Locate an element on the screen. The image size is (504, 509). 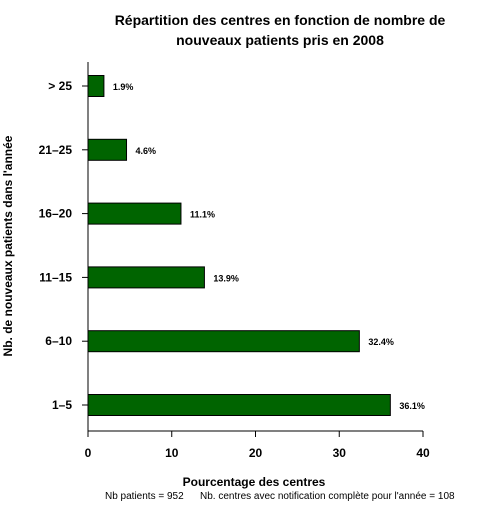
y-tick-label-5: > 25 is located at coordinates (60, 86).